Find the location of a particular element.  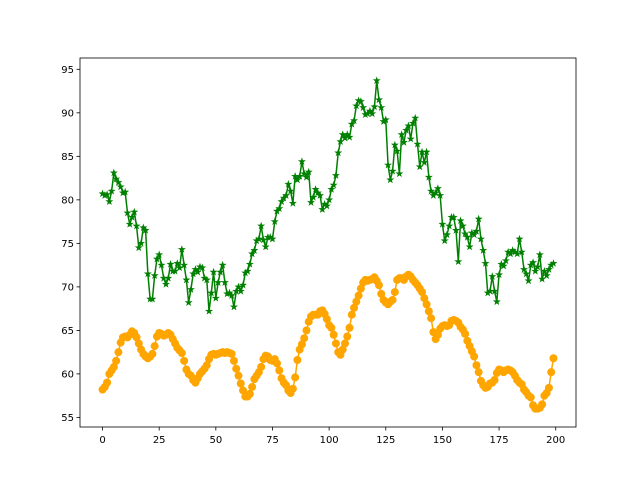

y-tick-label: 95 is located at coordinates (67, 70).